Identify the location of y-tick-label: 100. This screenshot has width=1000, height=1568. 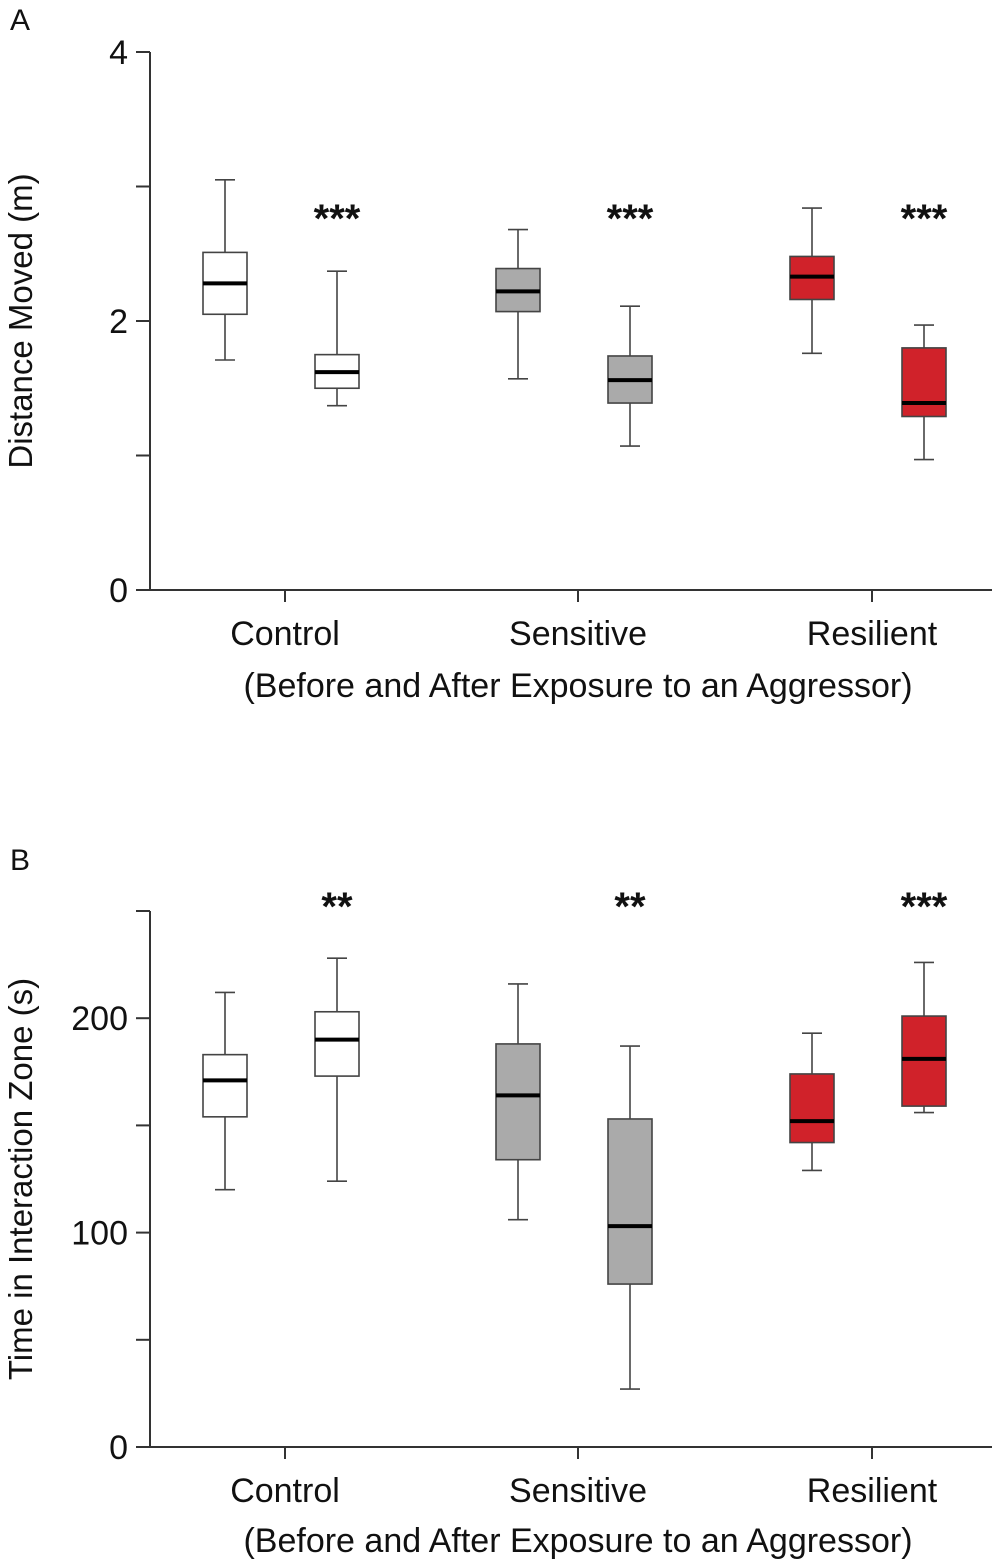
(99, 1234).